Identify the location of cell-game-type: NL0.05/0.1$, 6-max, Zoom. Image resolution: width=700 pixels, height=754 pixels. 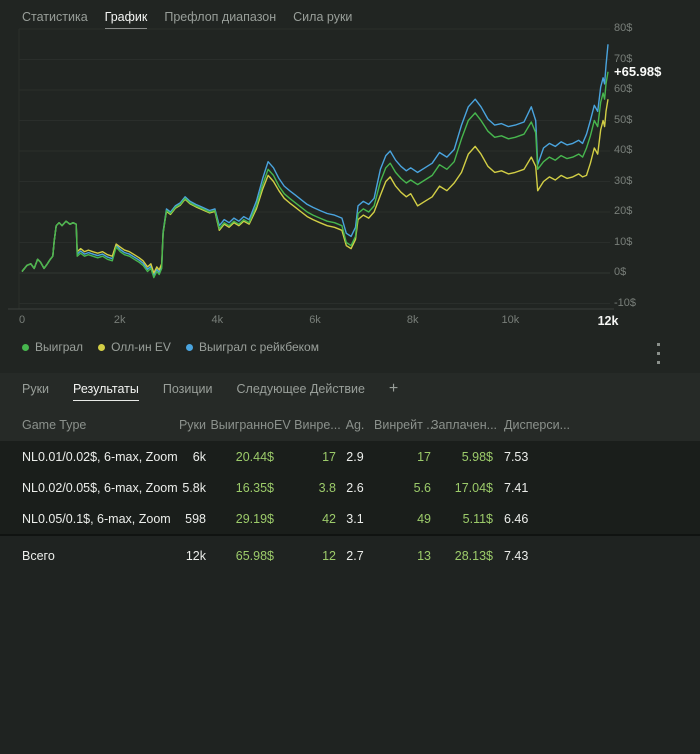
(96, 518).